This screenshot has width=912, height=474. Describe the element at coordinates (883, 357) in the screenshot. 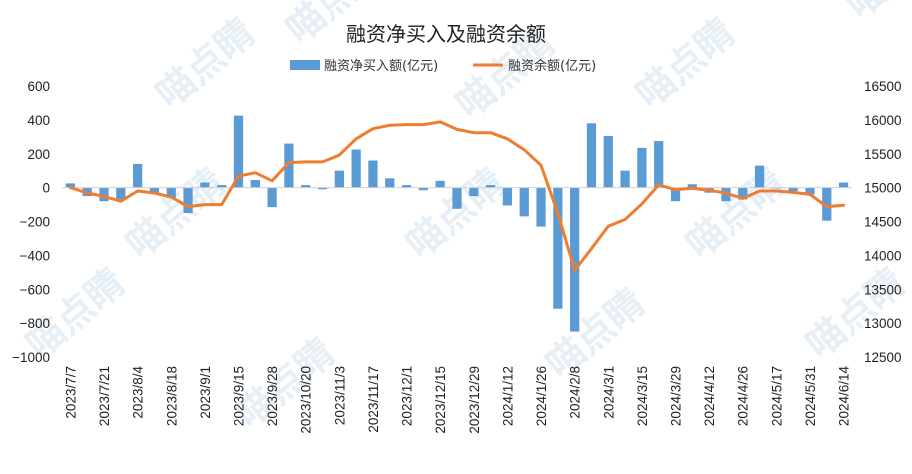

I see `right-axis-tick-label: 12500` at that location.